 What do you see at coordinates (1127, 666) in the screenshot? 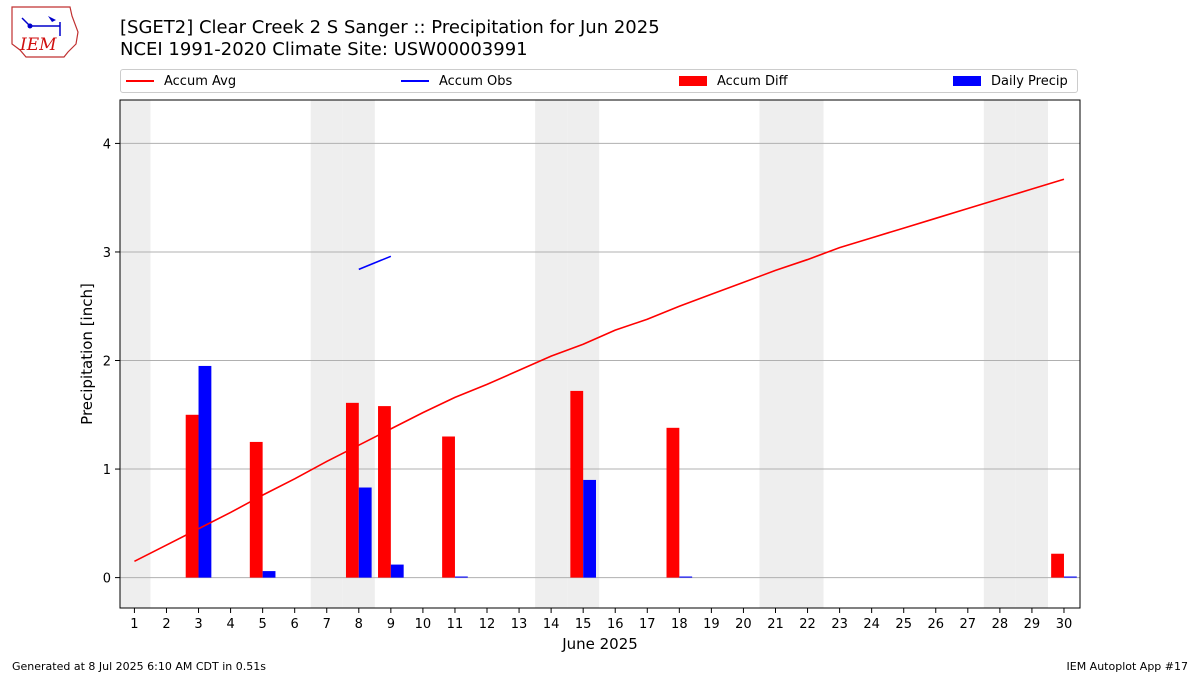
I see `app-credit: IEM Autoplot App #17` at bounding box center [1127, 666].